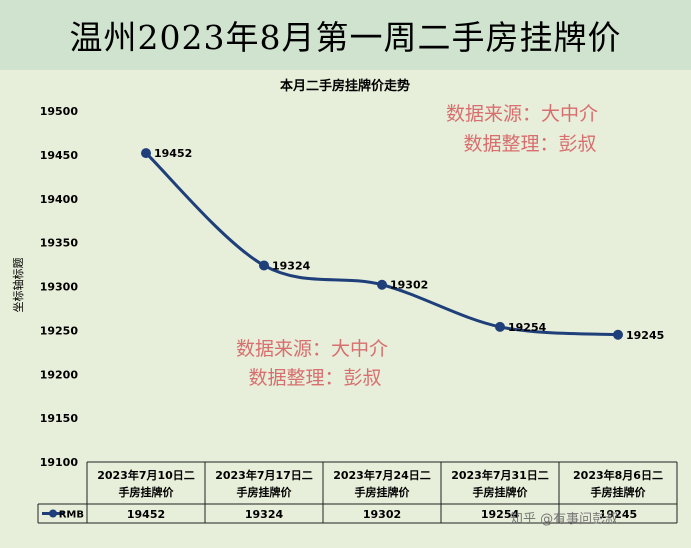  What do you see at coordinates (18, 285) in the screenshot?
I see `y-axis-title: 坐标轴标题` at bounding box center [18, 285].